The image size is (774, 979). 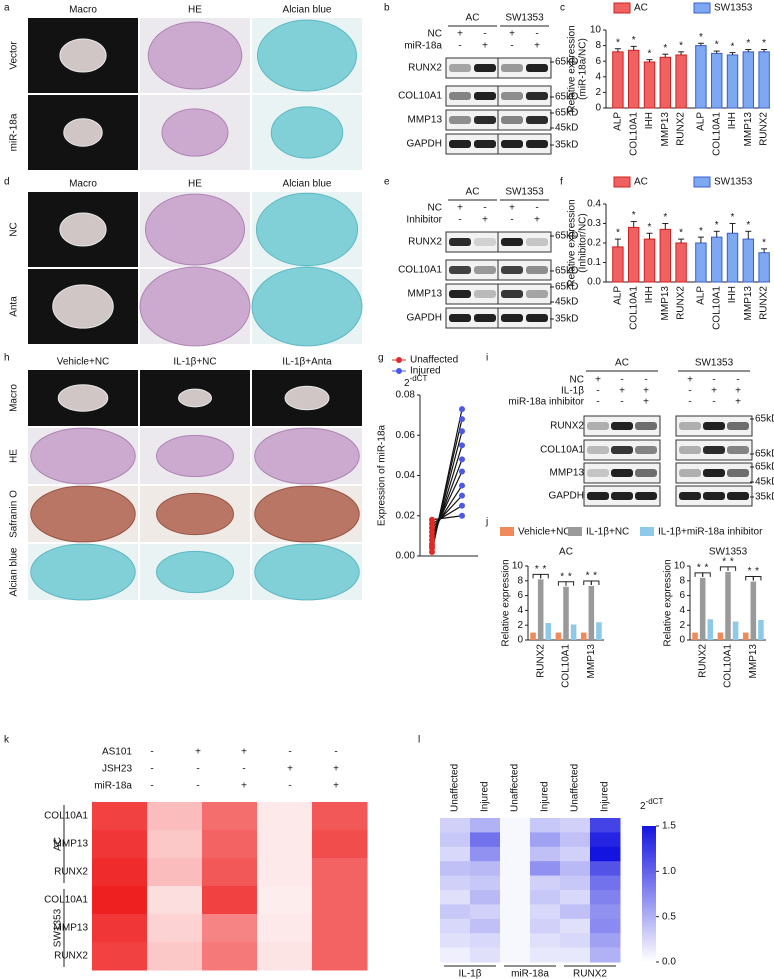 I want to click on marker-label: 65kD, so click(x=566, y=271).